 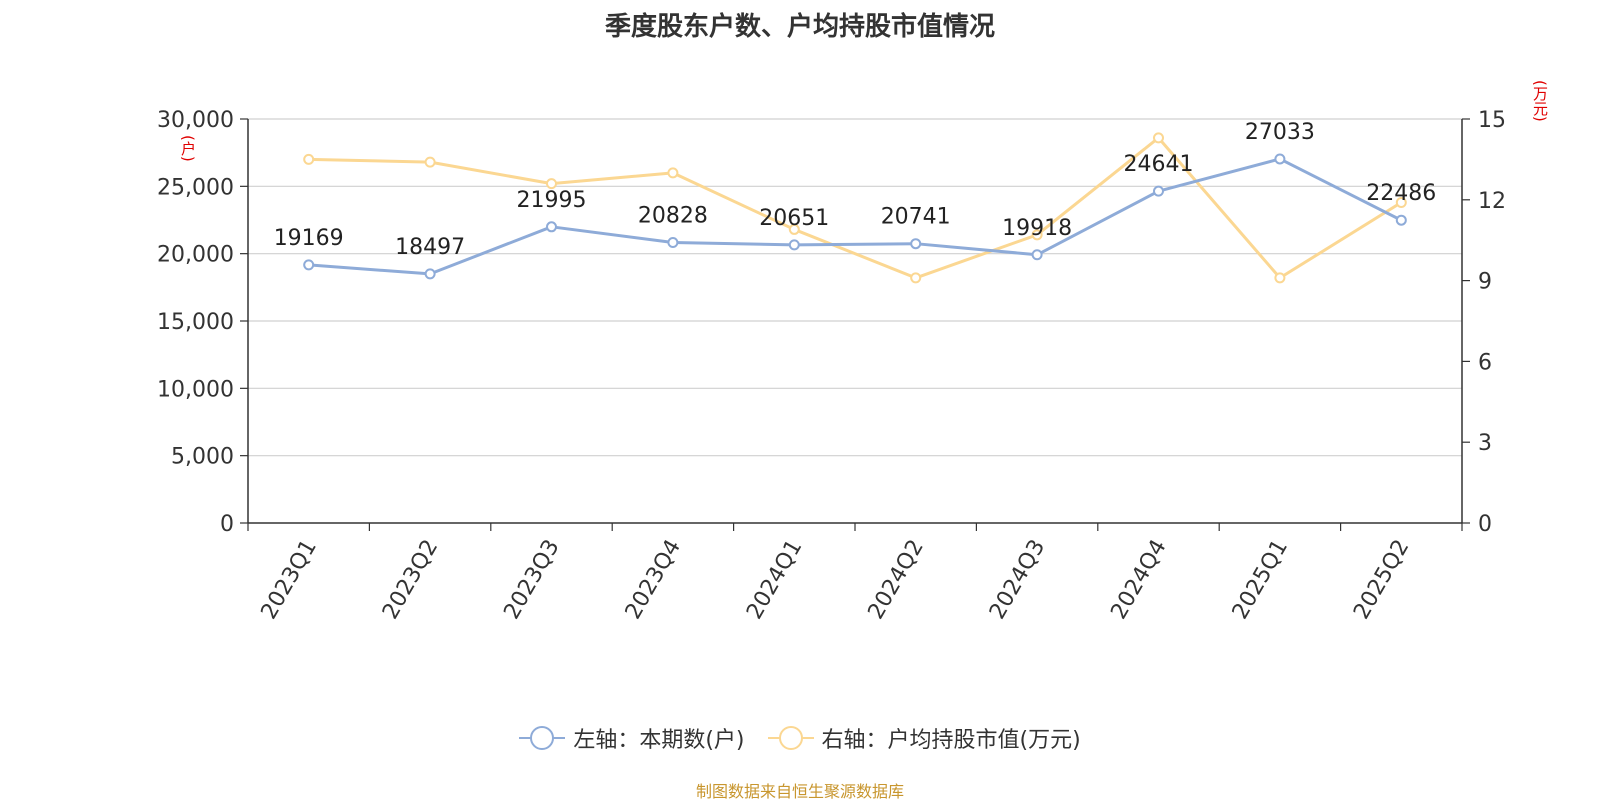 What do you see at coordinates (1485, 524) in the screenshot?
I see `right-axis-tick-label: 0` at bounding box center [1485, 524].